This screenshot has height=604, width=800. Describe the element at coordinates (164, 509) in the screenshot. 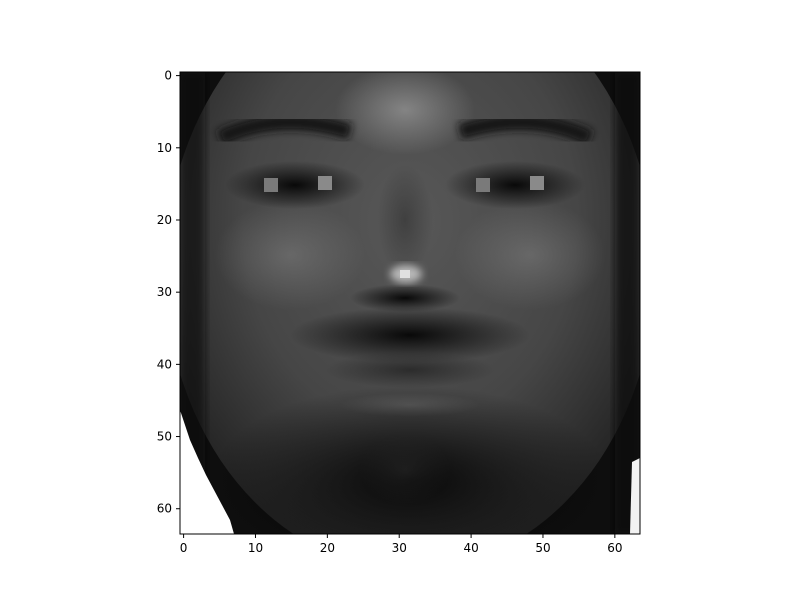

I see `y-tick-label: 60` at that location.